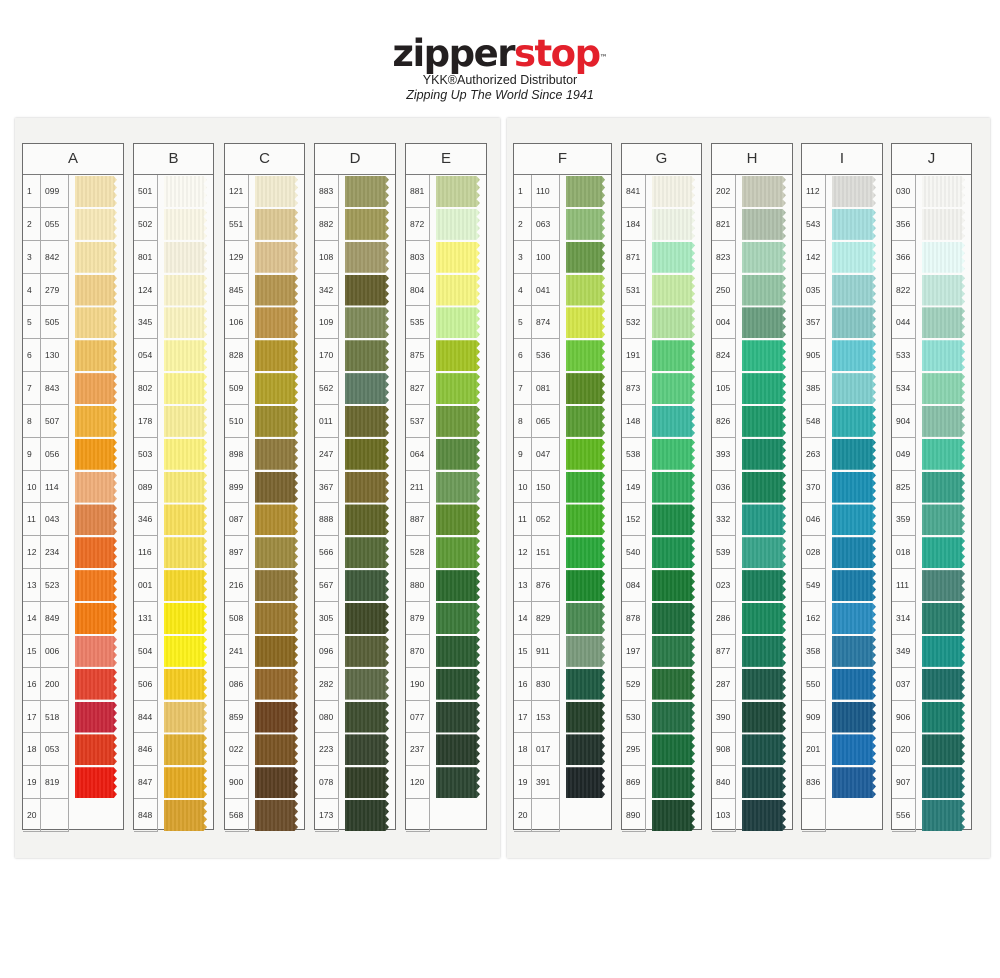  Describe the element at coordinates (55, 717) in the screenshot. I see `shade-code: 518` at that location.